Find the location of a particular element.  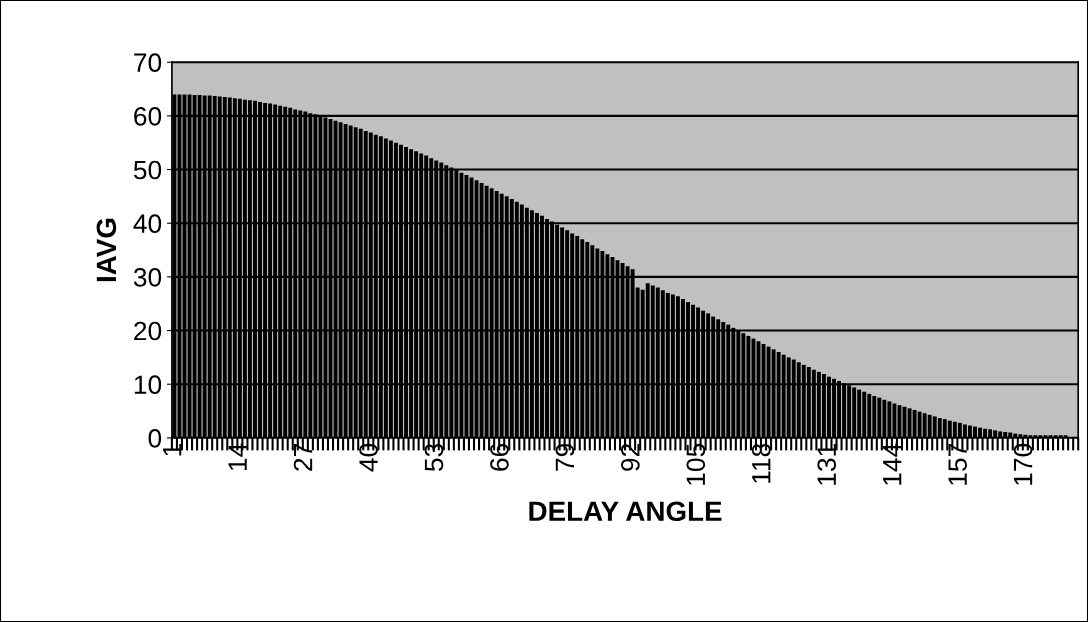

x-tick-label: 40 is located at coordinates (368, 457).